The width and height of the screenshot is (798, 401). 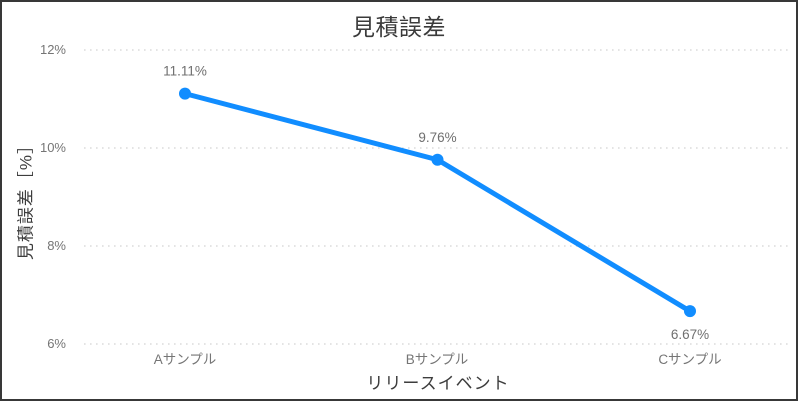 What do you see at coordinates (690, 334) in the screenshot?
I see `point-label-2: 6.67%` at bounding box center [690, 334].